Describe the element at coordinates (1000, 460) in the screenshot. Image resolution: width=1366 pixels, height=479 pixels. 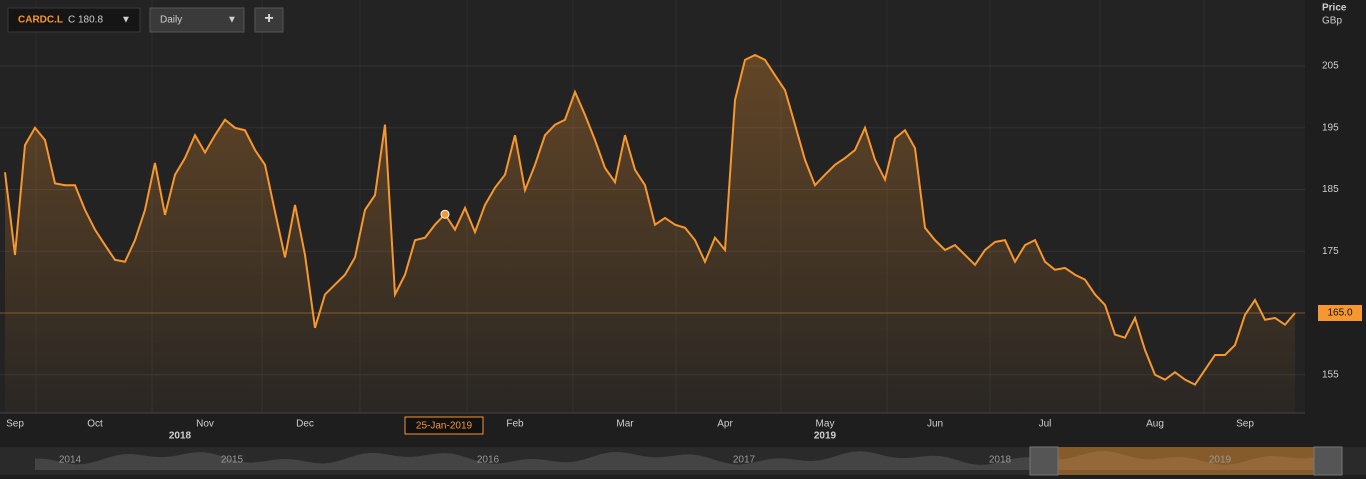
I see `navigator-year: 2018` at that location.